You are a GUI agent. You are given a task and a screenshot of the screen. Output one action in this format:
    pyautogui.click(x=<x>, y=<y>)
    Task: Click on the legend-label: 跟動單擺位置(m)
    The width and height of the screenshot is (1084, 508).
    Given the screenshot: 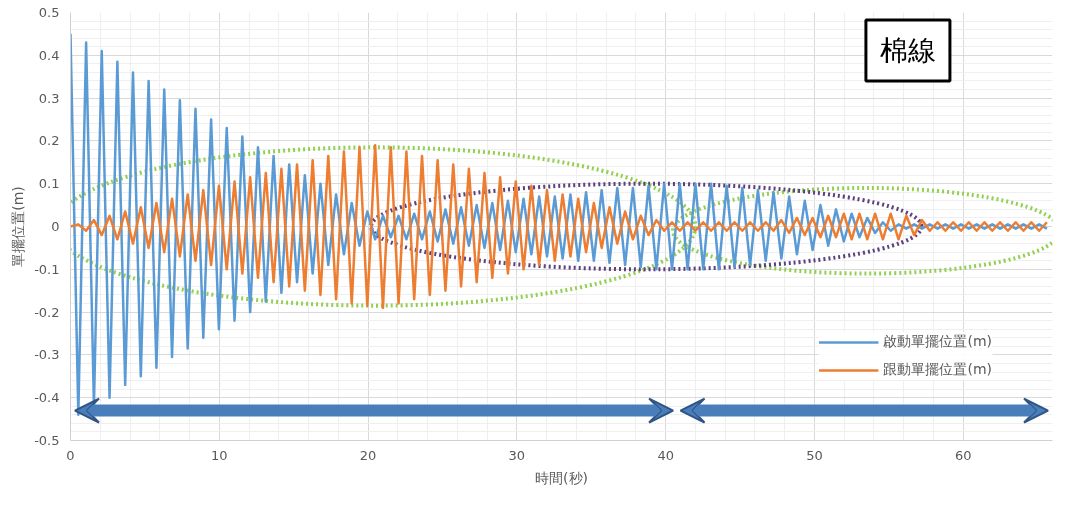 What is the action you would take?
    pyautogui.click(x=937, y=370)
    